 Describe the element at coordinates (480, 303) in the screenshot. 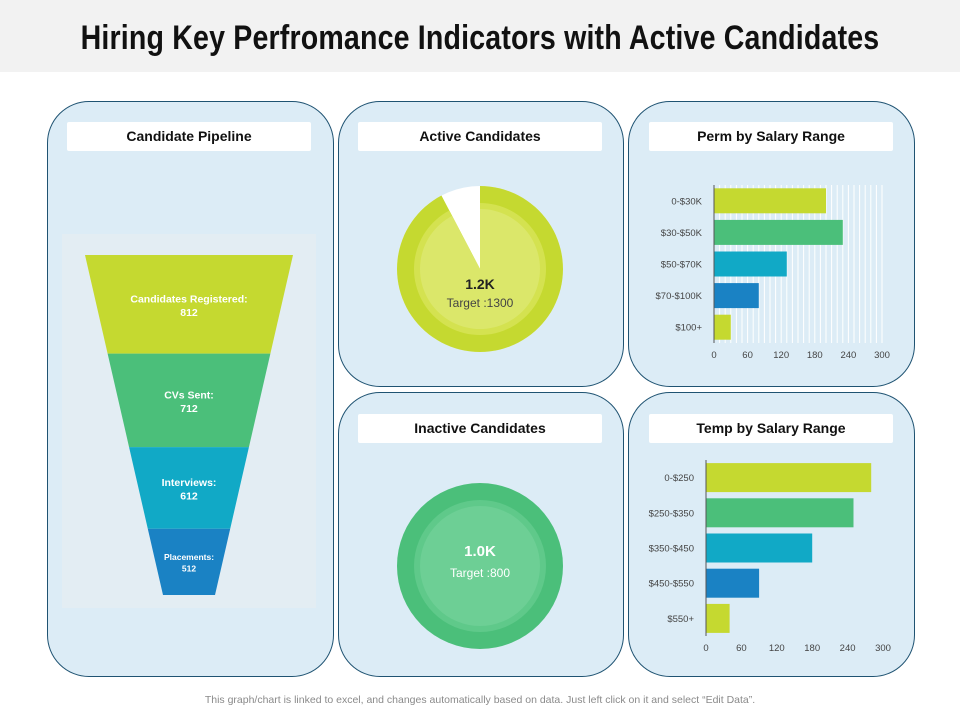

I see `active-target: Target :1300` at that location.